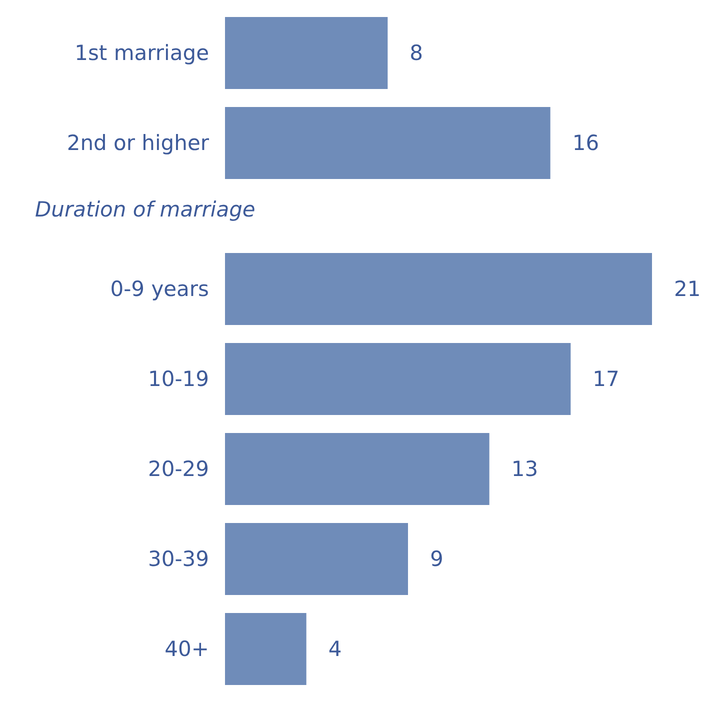  Describe the element at coordinates (687, 289) in the screenshot. I see `data-label: 21` at that location.